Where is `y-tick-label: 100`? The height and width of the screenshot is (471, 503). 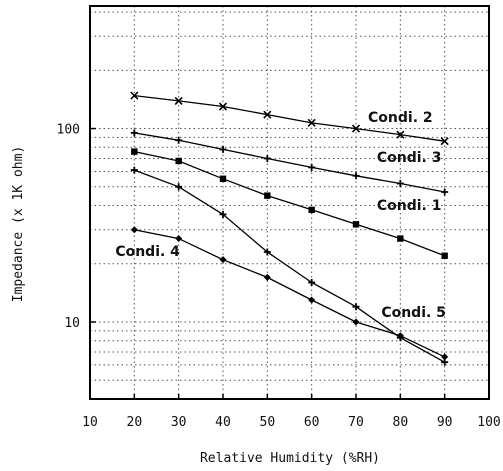
y-tick-label: 100 is located at coordinates (68, 130).